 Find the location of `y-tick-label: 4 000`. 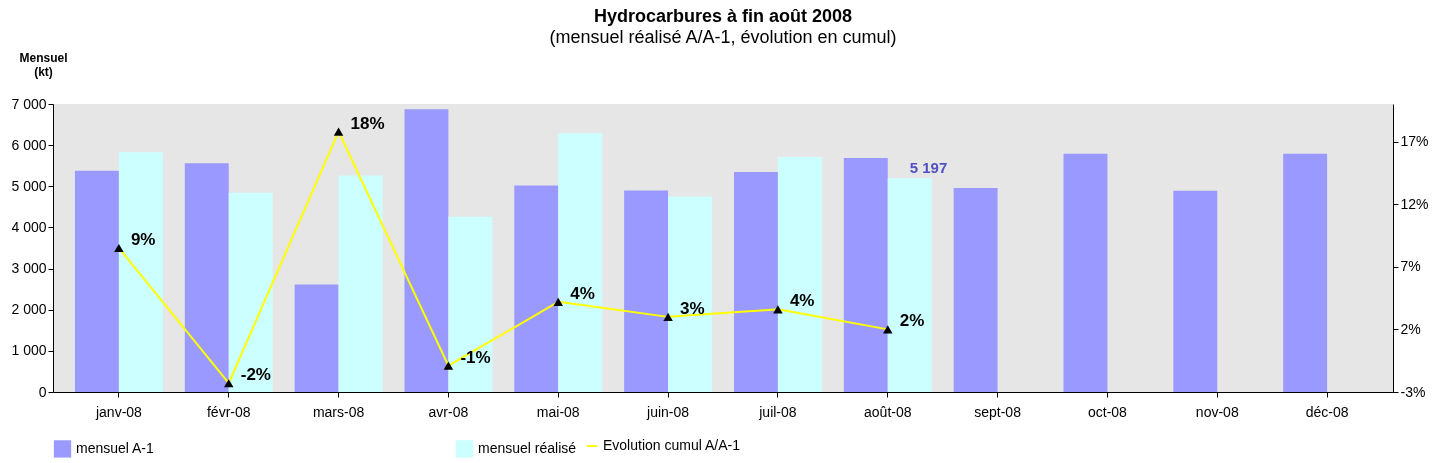

y-tick-label: 4 000 is located at coordinates (29, 226).